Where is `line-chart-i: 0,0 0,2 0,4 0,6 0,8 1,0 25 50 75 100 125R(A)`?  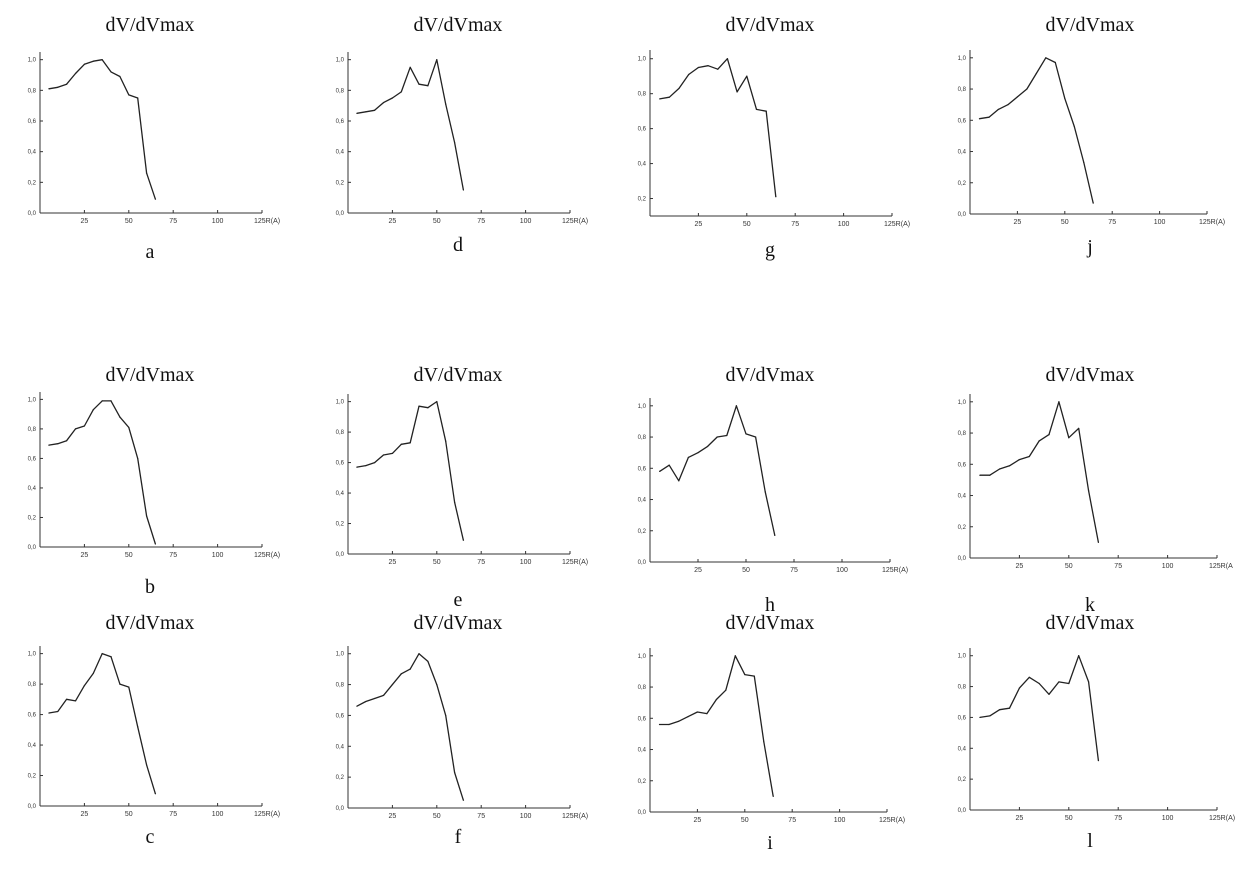 line-chart-i: 0,0 0,2 0,4 0,6 0,8 1,0 25 50 75 100 125R(A) is located at coordinates (771, 736).